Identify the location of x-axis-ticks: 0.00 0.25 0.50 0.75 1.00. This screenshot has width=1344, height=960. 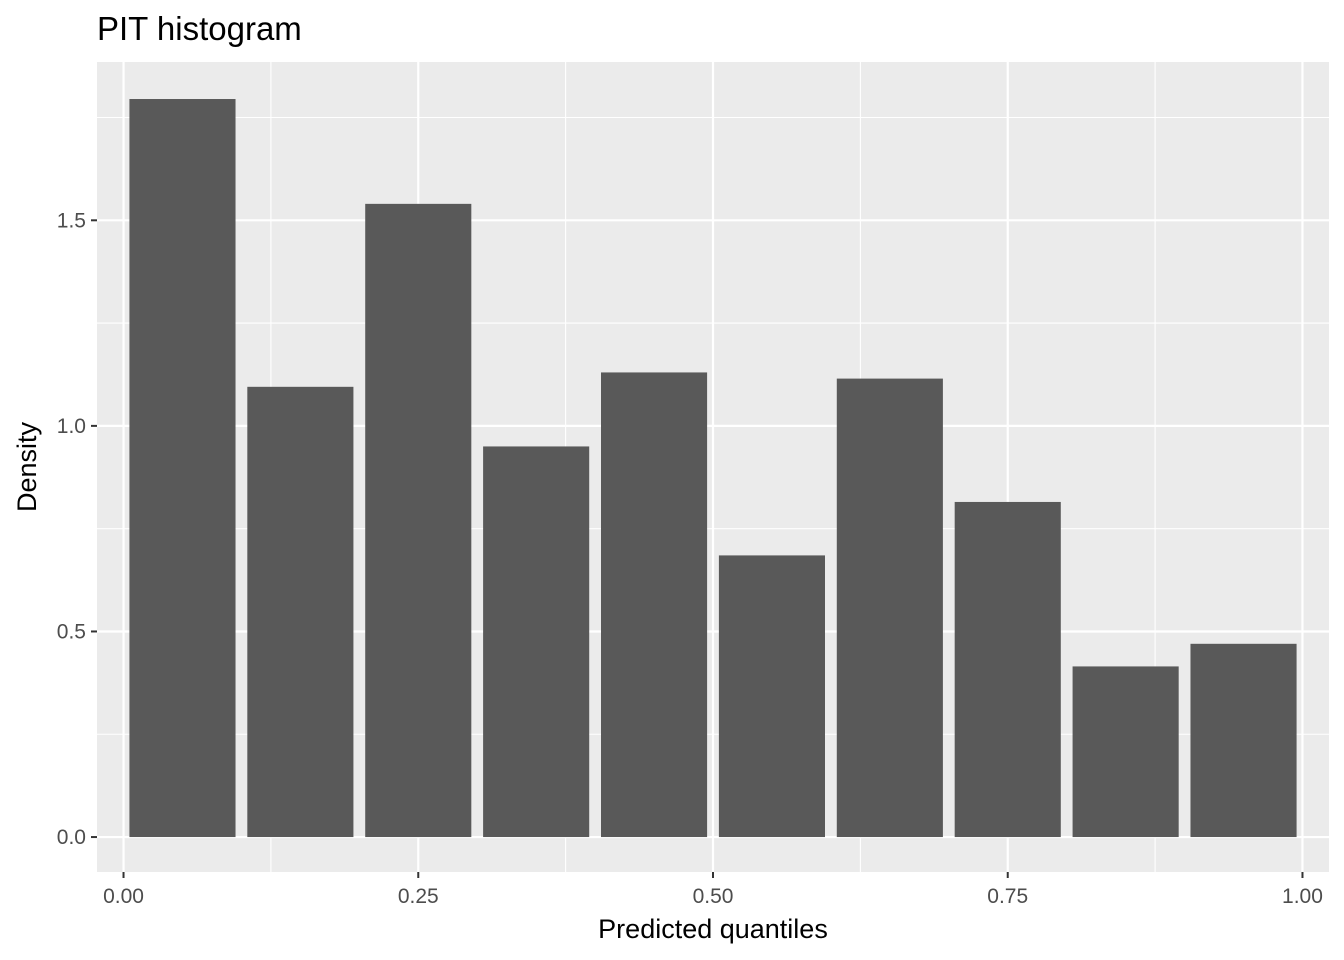
(713, 890).